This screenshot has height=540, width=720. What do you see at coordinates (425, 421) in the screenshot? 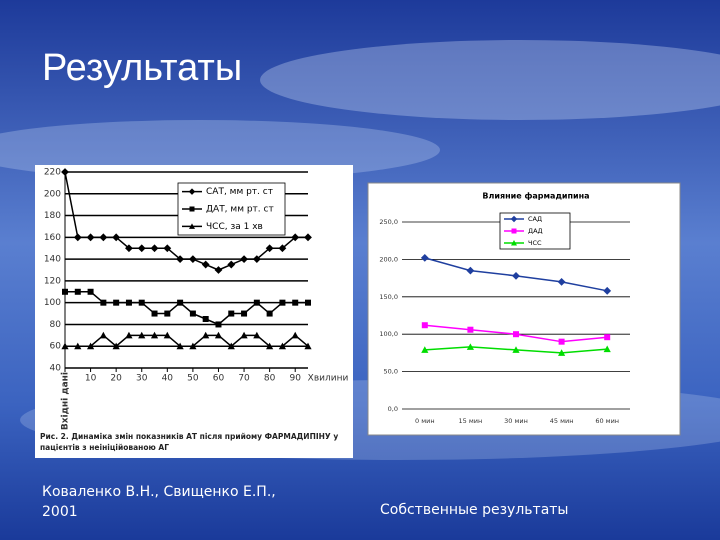
I see `x-tick-label: 0 мин` at bounding box center [425, 421].